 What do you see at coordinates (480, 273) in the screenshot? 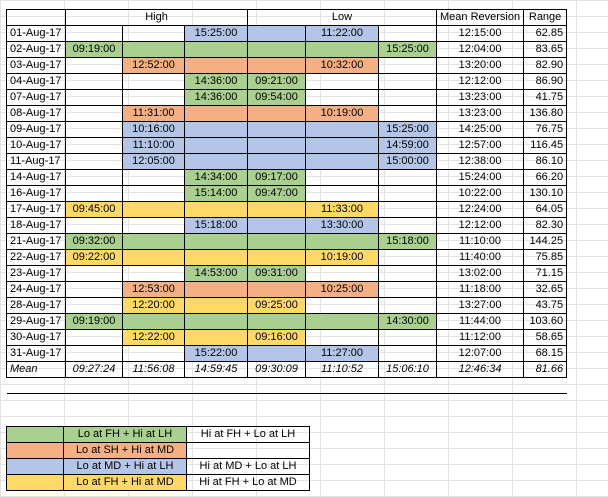
I see `mean-reversion-cell: 13:02:00` at bounding box center [480, 273].